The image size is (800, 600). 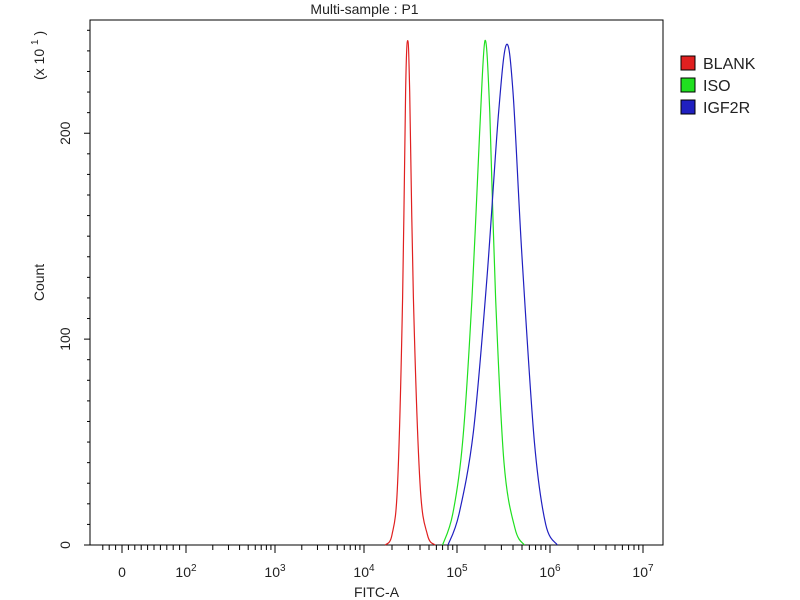 I want to click on legend-label-igf2r: IGF2R, so click(x=726, y=108).